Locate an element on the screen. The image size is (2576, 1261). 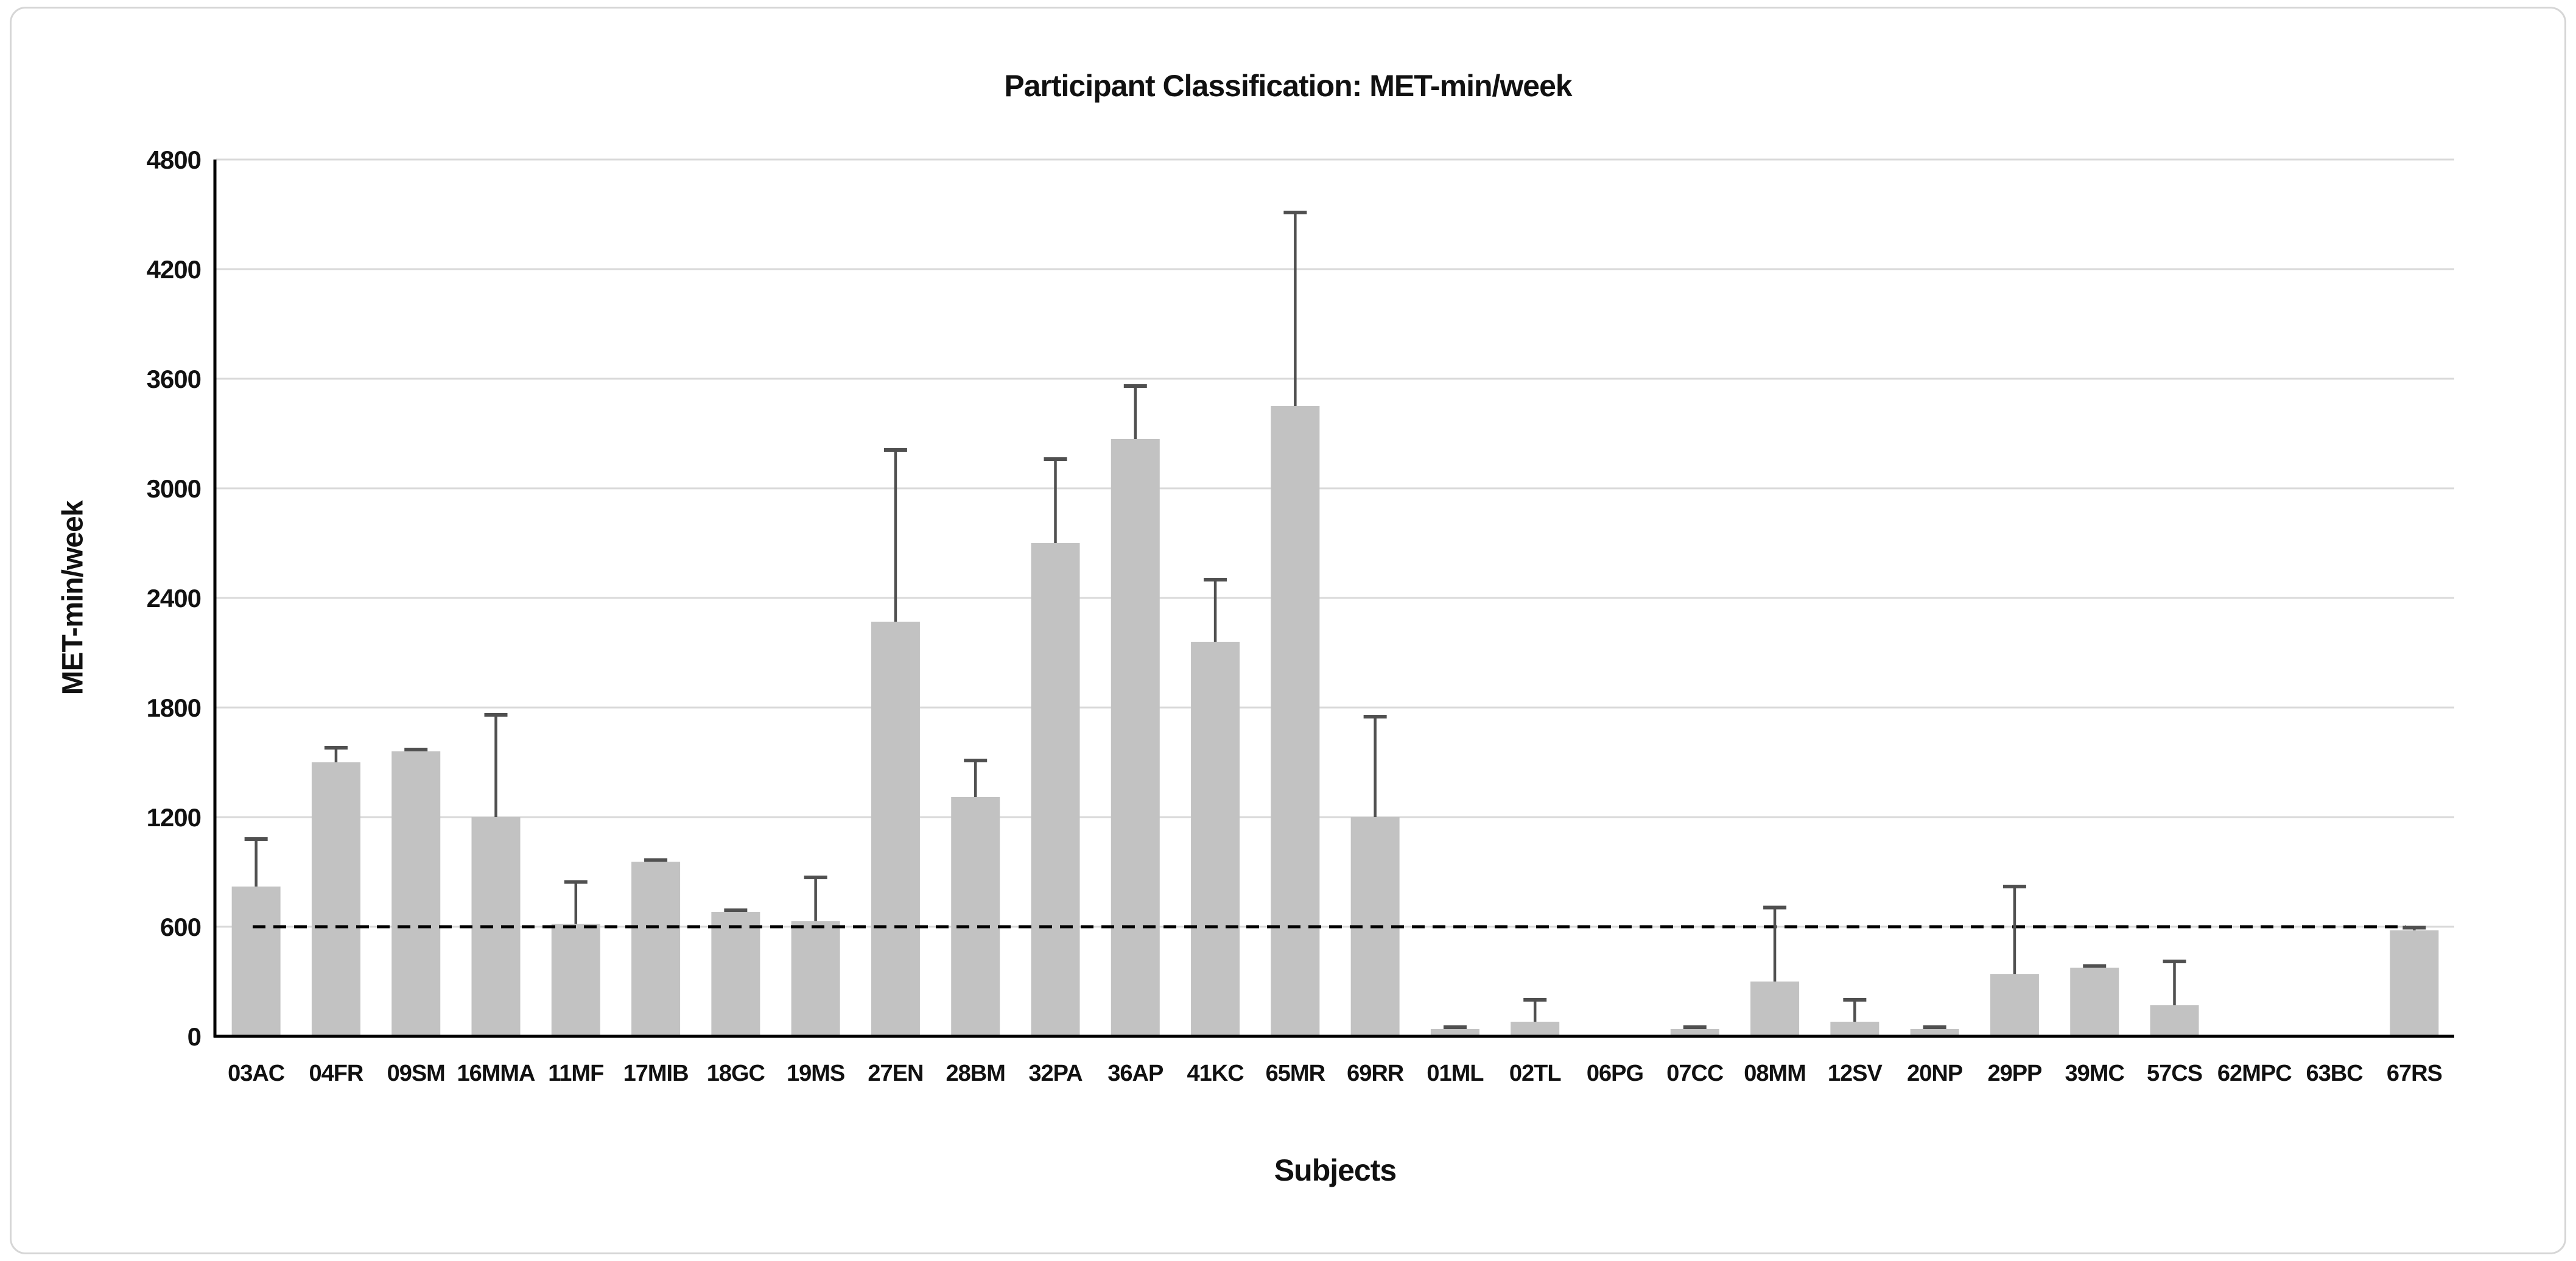
x-label-01ML: 01ML is located at coordinates (1455, 1073).